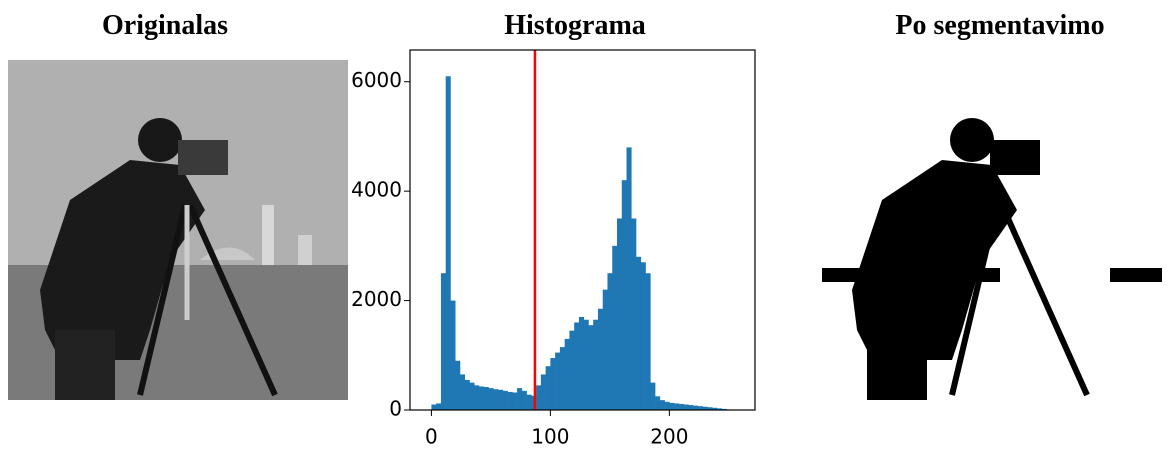 This screenshot has height=452, width=1167. Describe the element at coordinates (999, 25) in the screenshot. I see `panel-title: Po segmentavimo` at that location.